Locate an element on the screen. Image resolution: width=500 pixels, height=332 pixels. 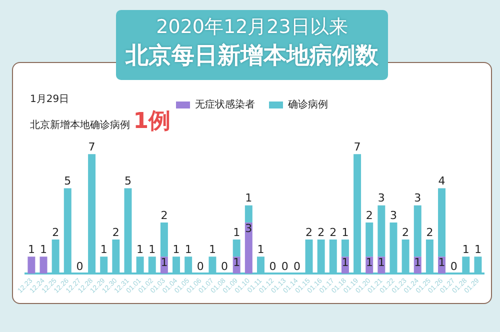
chart-subtitle: 2020年12月23日以来 is located at coordinates (252, 27).